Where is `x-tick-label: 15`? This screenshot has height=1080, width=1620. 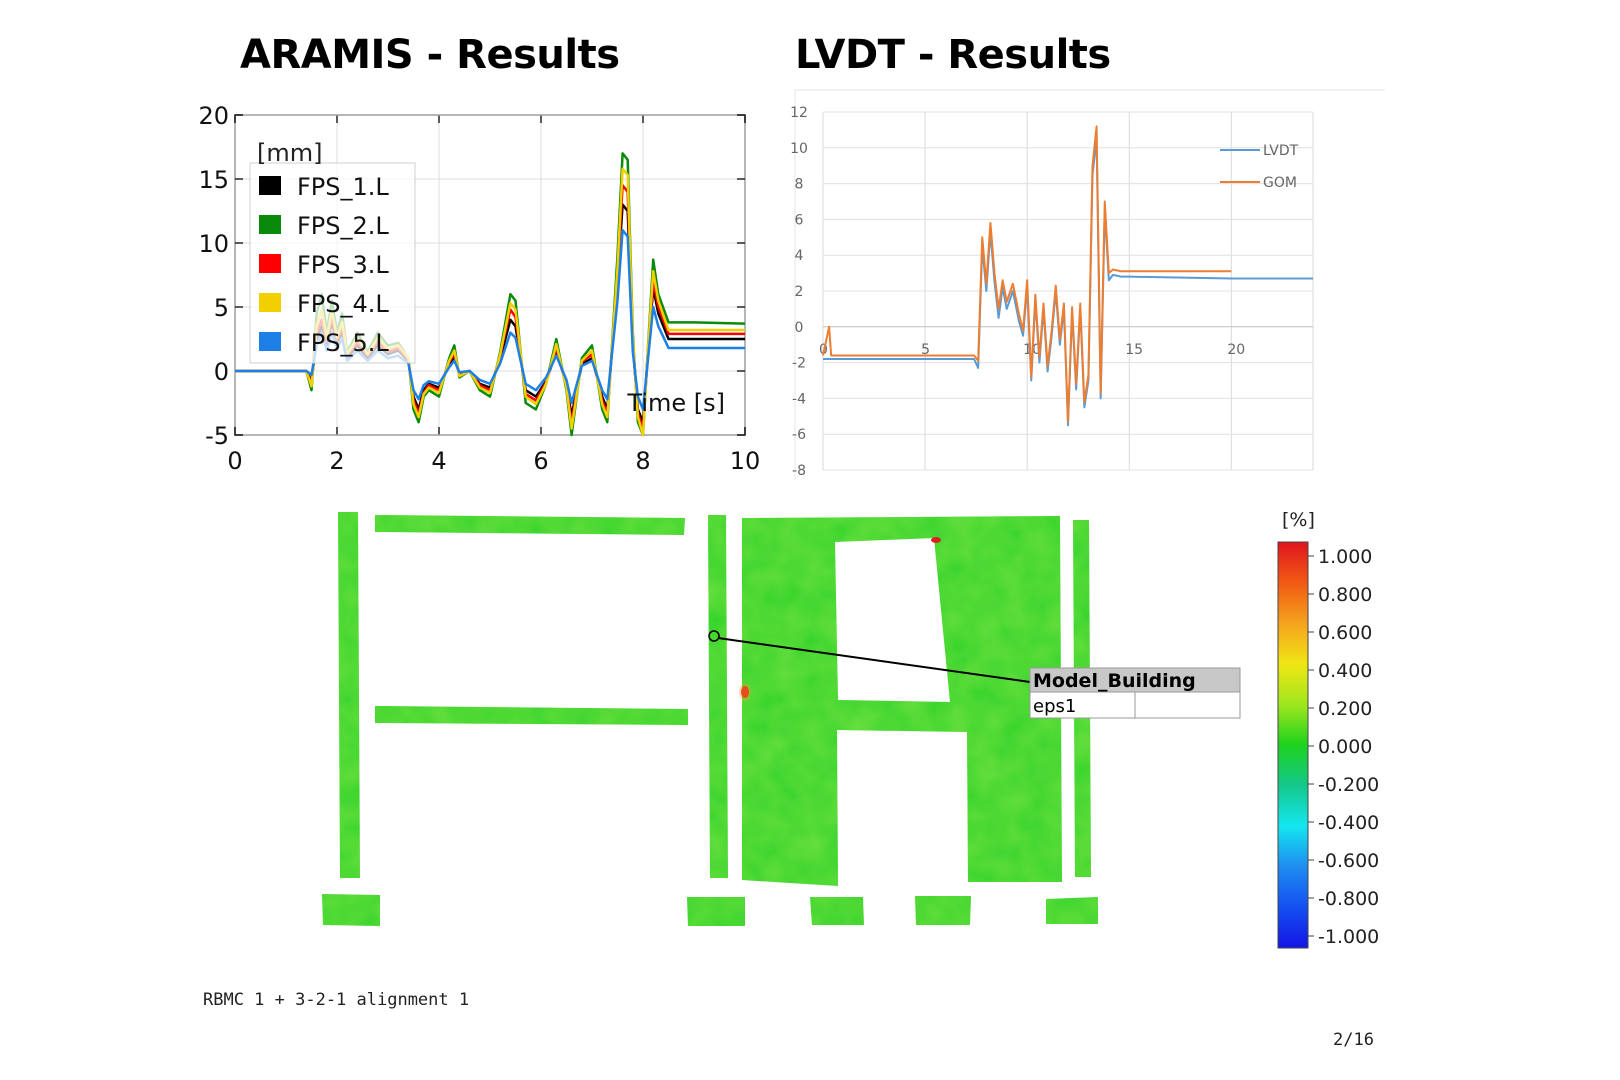 x-tick-label: 15 is located at coordinates (1134, 350).